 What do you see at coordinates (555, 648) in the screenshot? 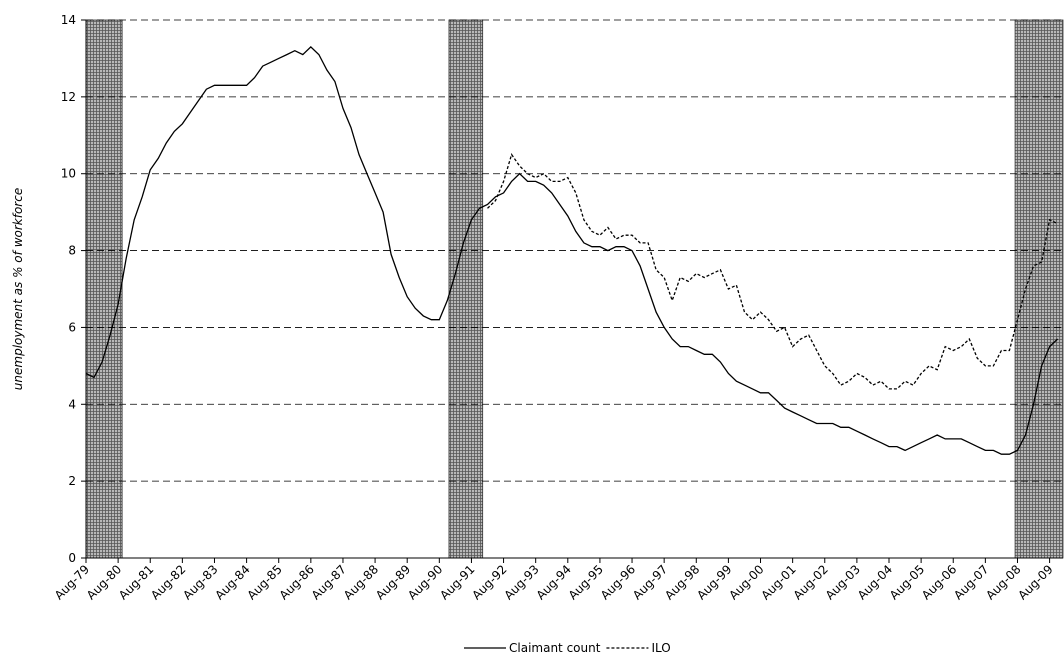
I see `legend-label: Claimant count` at bounding box center [555, 648].